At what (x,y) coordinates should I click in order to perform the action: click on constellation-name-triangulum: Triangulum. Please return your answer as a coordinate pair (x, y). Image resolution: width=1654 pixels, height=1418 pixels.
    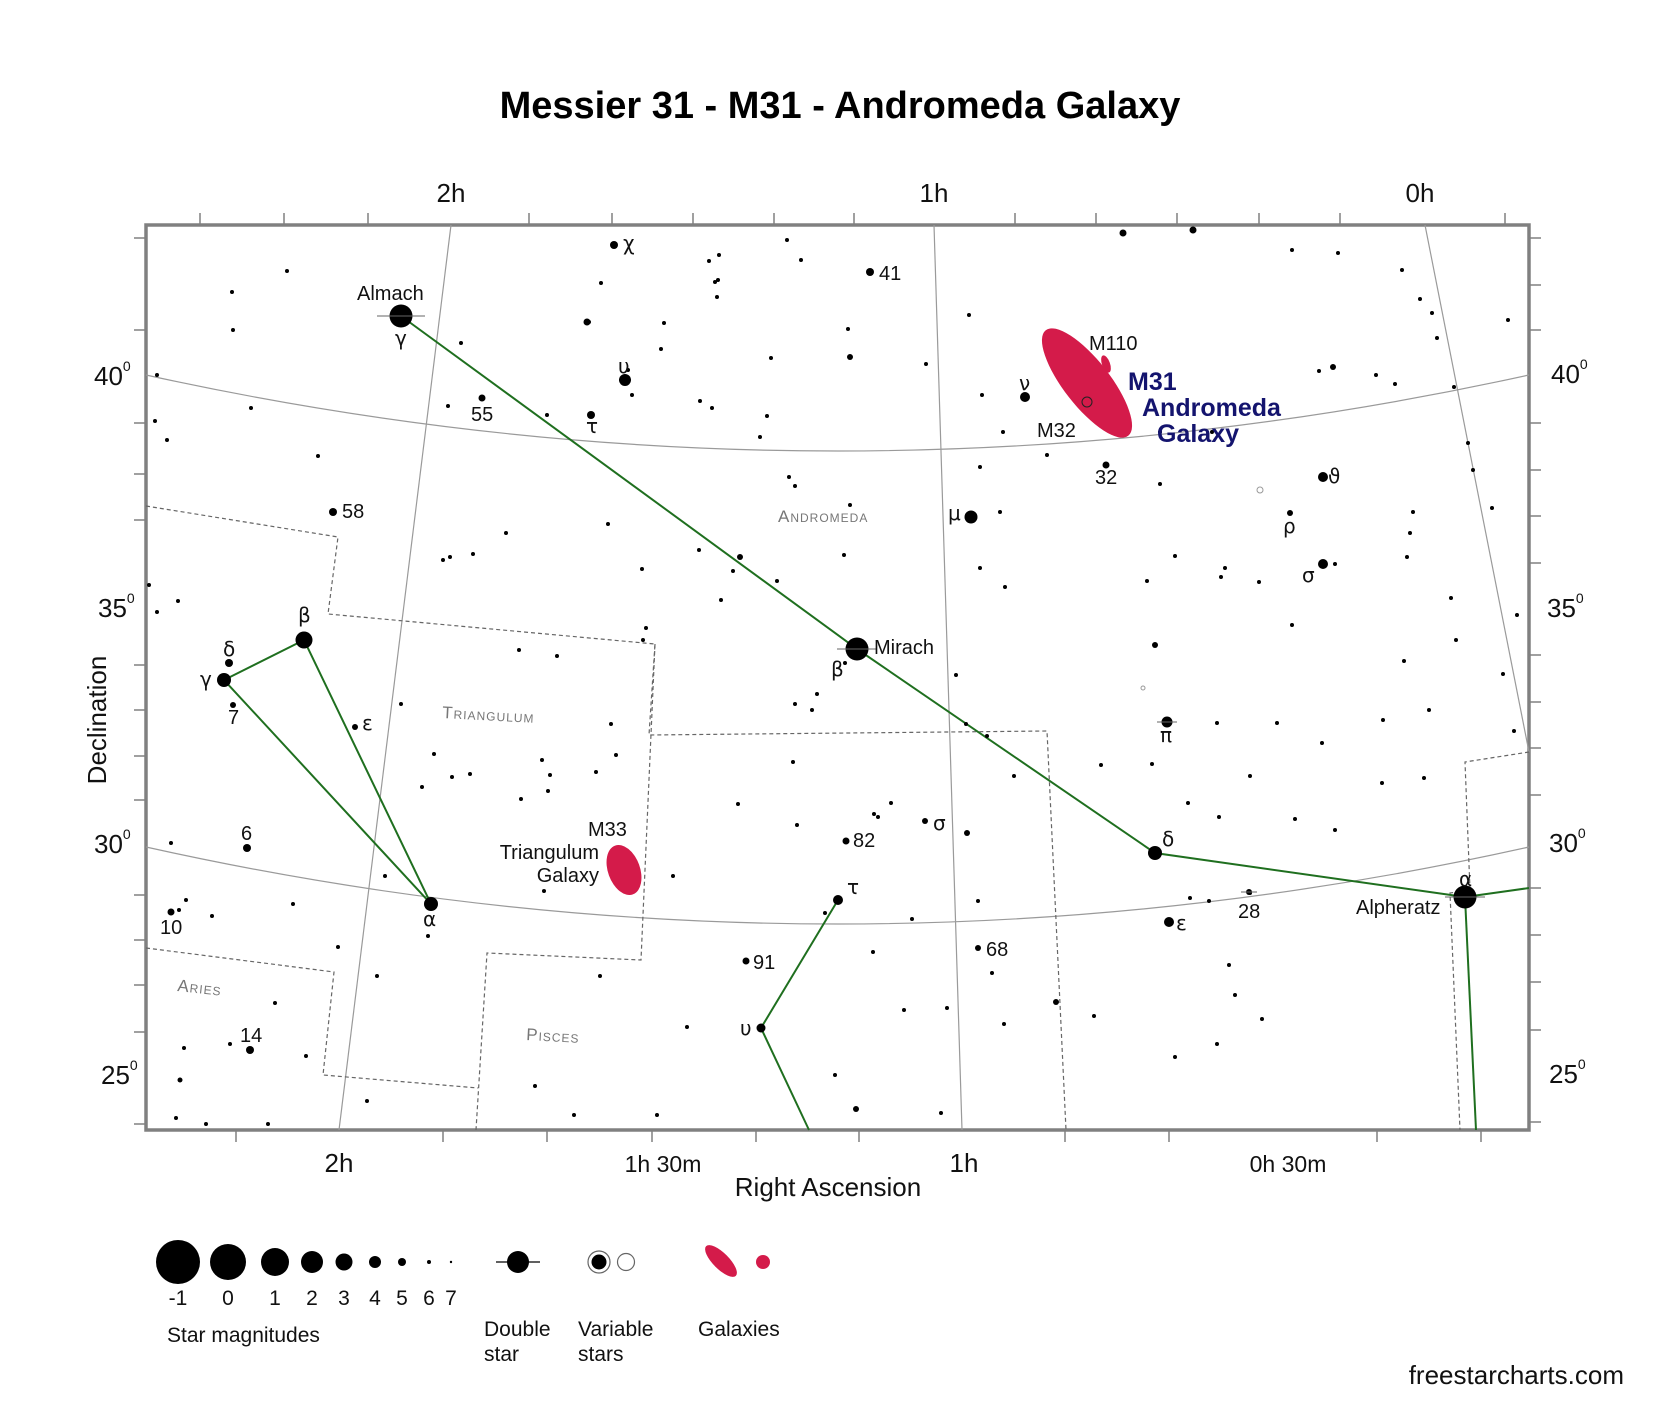
    Looking at the image, I should click on (488, 715).